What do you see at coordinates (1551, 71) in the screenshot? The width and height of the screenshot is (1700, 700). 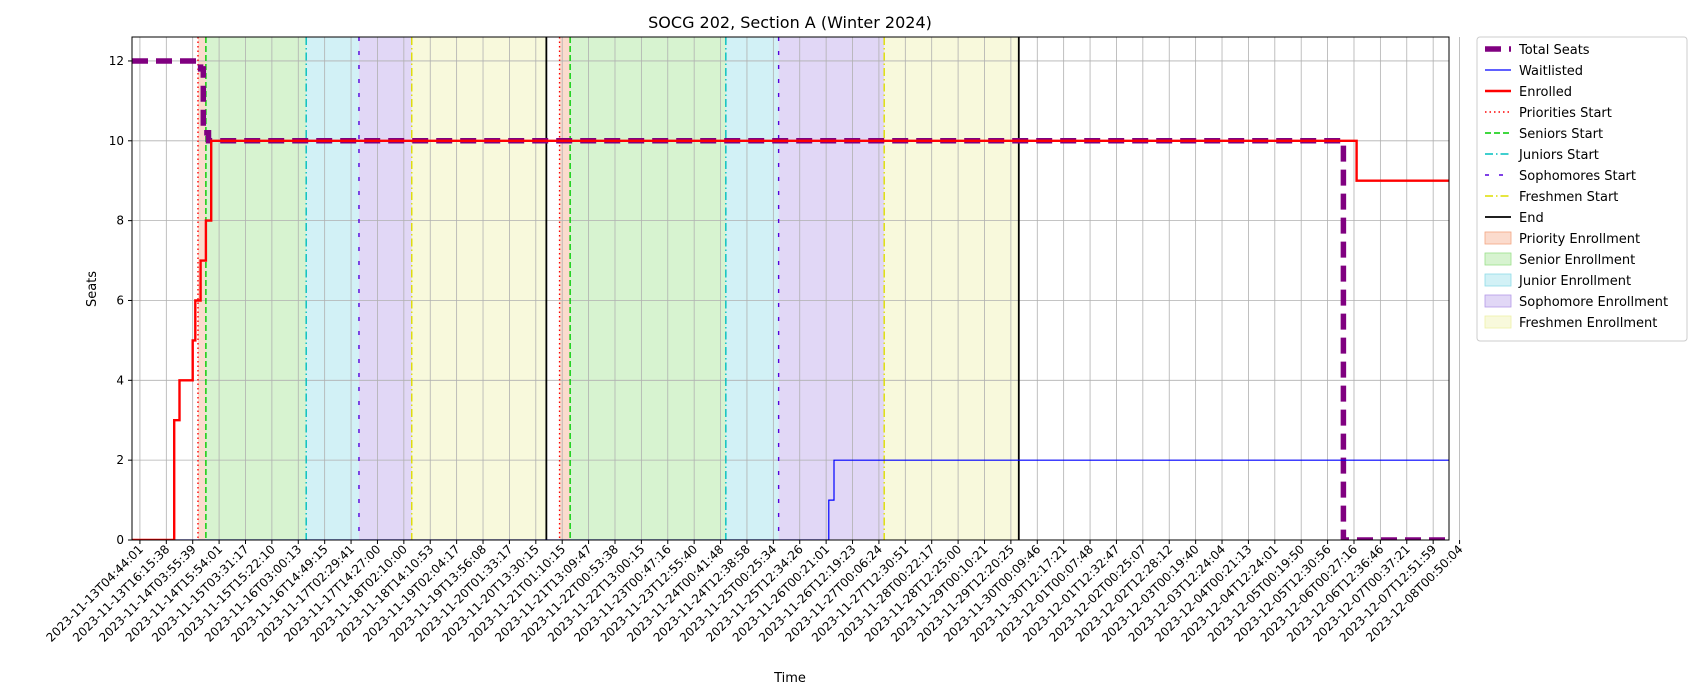 I see `legend-label: Waitlisted` at bounding box center [1551, 71].